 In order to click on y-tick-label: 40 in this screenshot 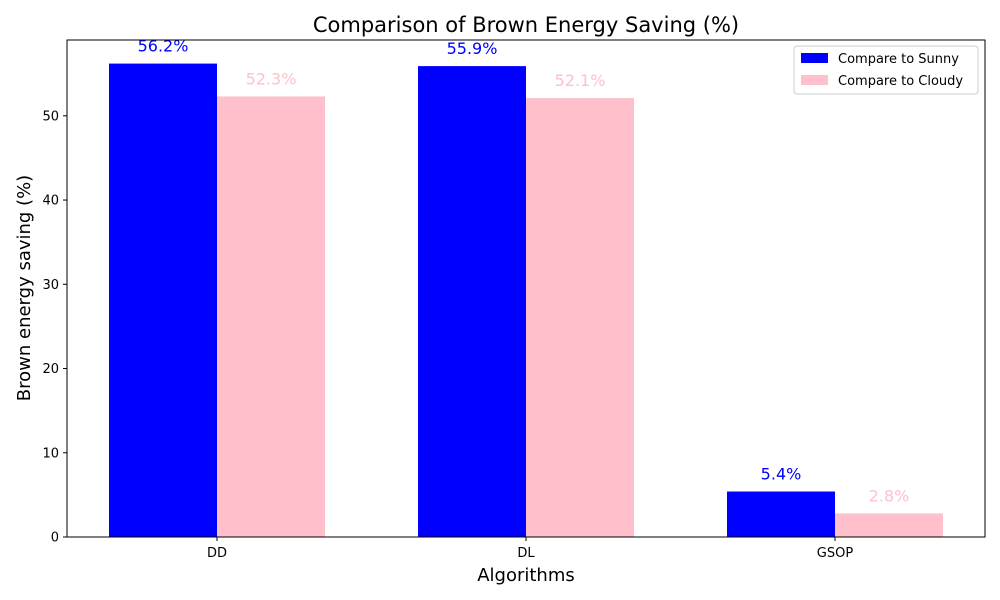, I will do `click(50, 201)`.